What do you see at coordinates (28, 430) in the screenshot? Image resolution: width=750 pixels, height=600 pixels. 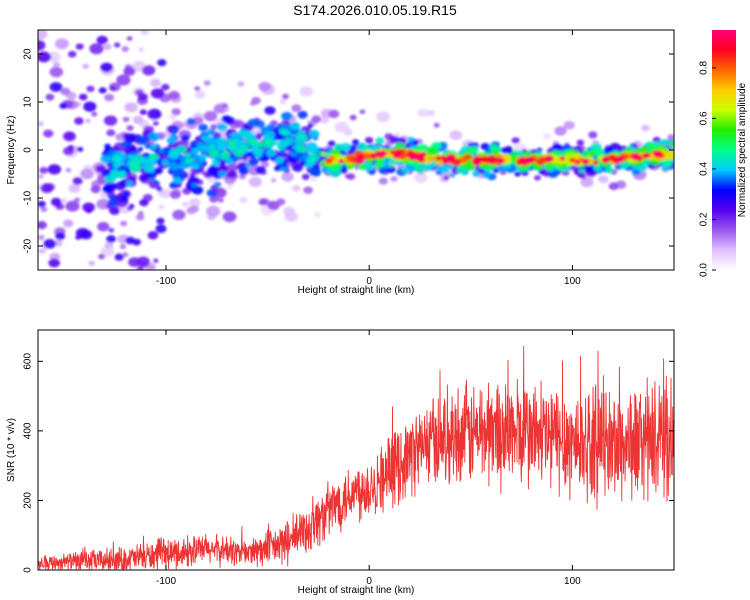 I see `snr-ytick-label: 400` at bounding box center [28, 430].